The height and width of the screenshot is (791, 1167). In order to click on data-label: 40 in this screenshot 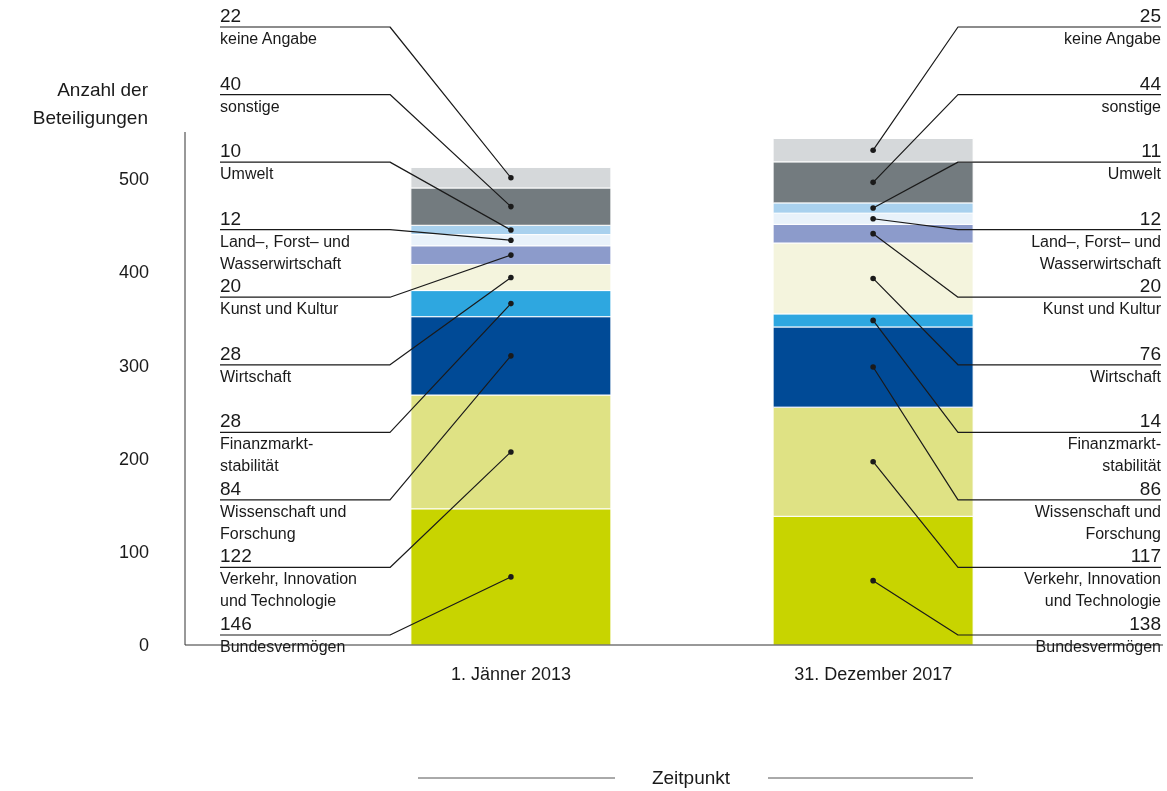, I will do `click(231, 83)`.